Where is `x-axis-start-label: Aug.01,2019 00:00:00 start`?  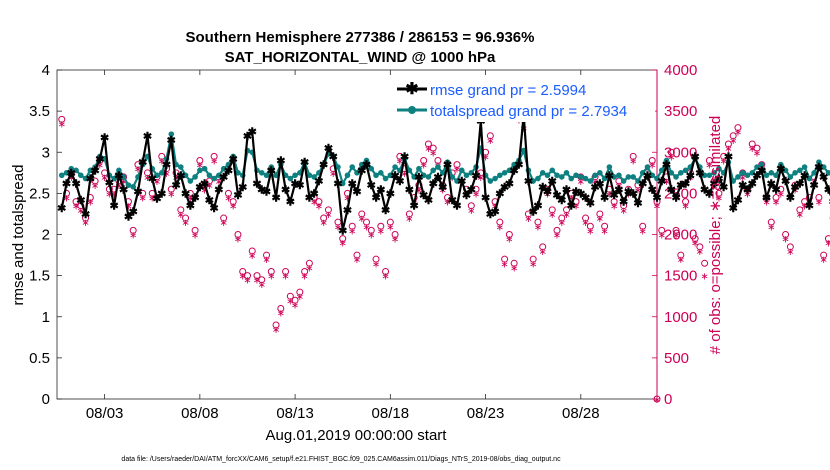
x-axis-start-label: Aug.01,2019 00:00:00 start is located at coordinates (357, 435).